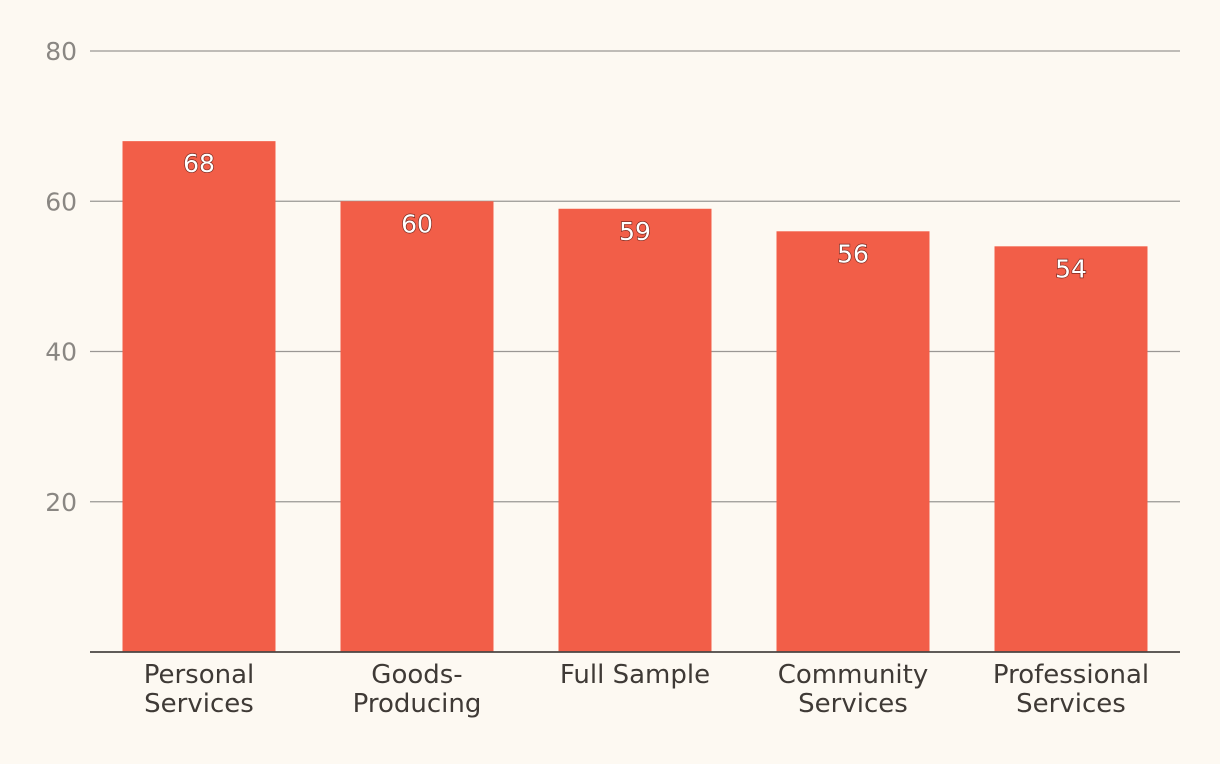 Image resolution: width=1220 pixels, height=764 pixels. Describe the element at coordinates (199, 163) in the screenshot. I see `data-label: 68` at that location.